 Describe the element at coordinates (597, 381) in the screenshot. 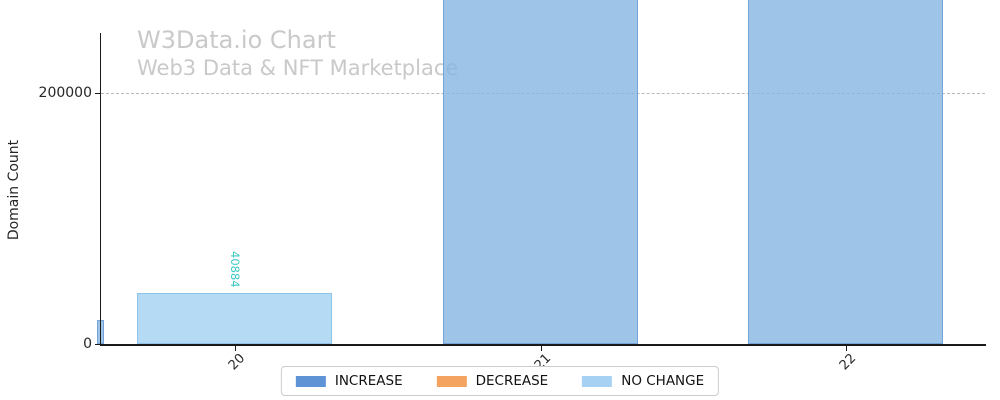

I see `legend-swatch-no-change` at that location.